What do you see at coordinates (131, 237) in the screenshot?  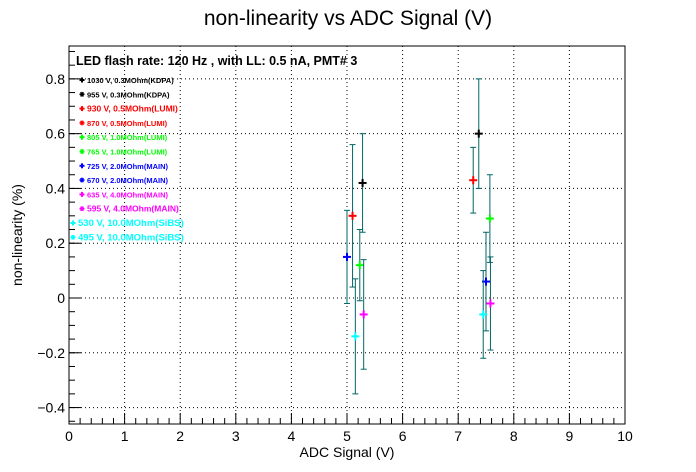 I see `legend-label: 495 V, 10.0MOhm(SiBS)` at bounding box center [131, 237].